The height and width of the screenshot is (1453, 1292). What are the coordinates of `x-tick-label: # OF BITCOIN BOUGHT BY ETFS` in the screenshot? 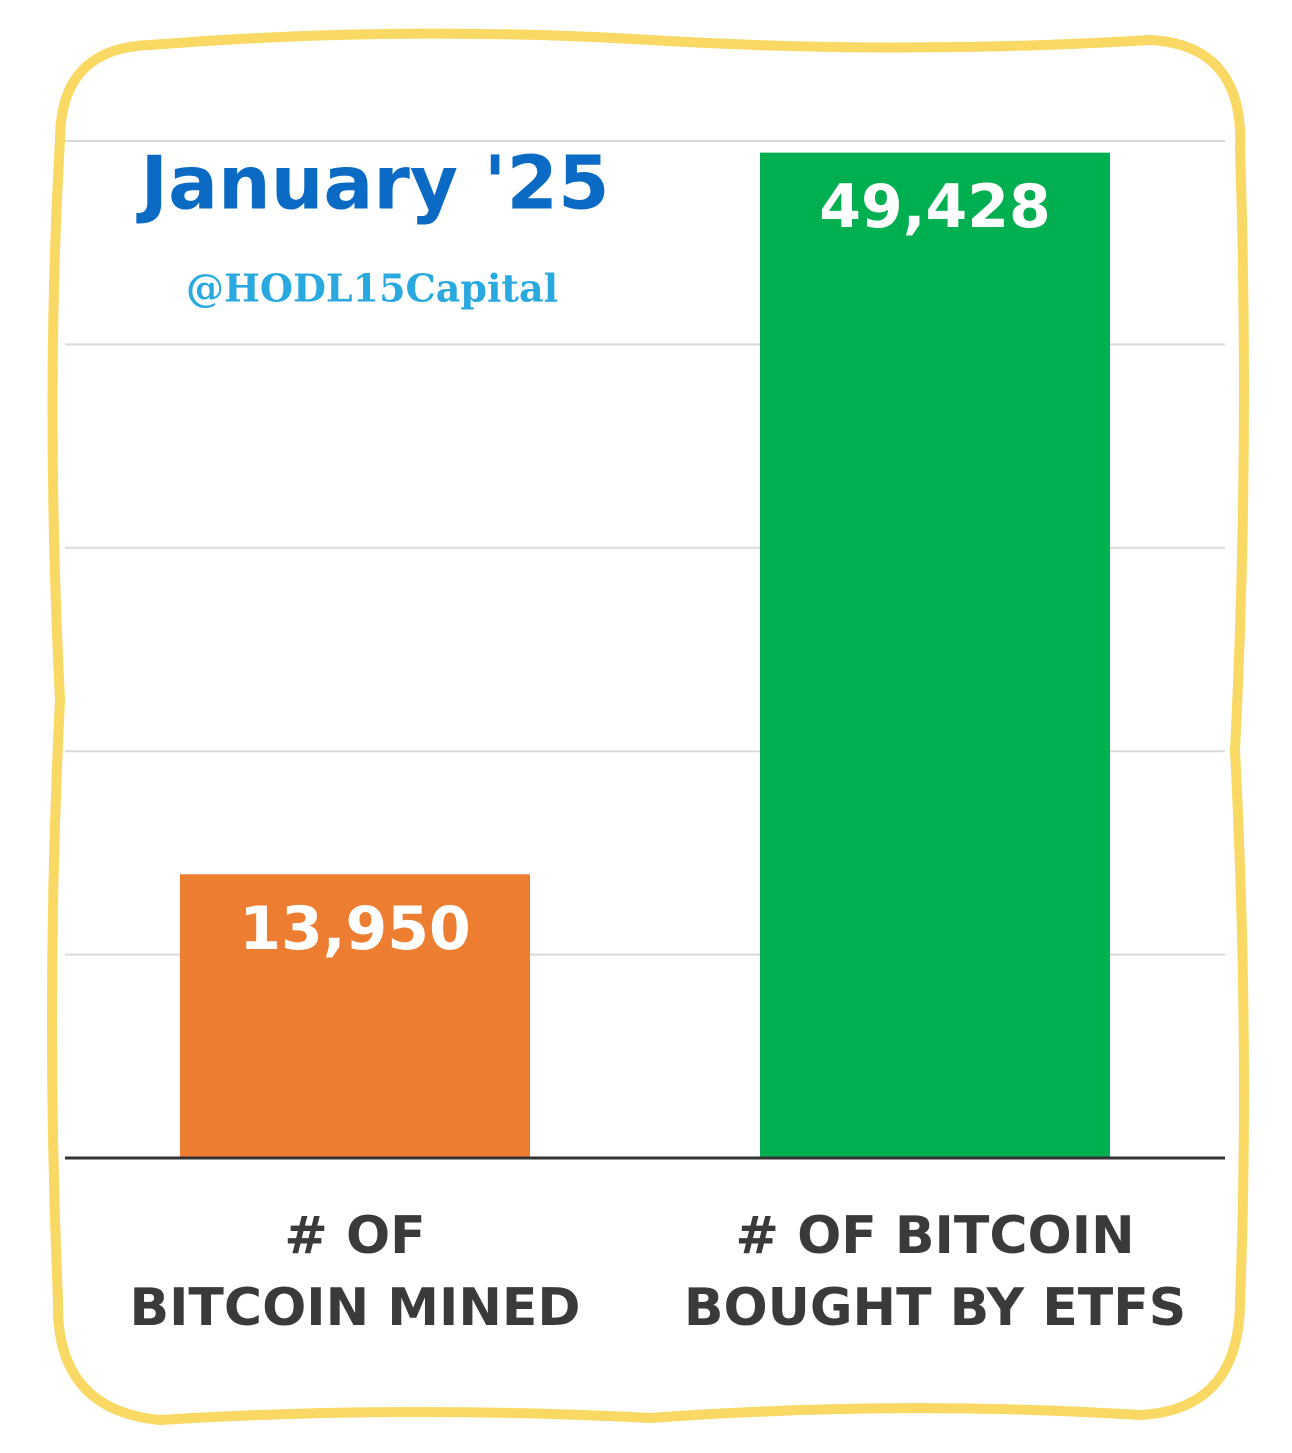 It's located at (935, 1272).